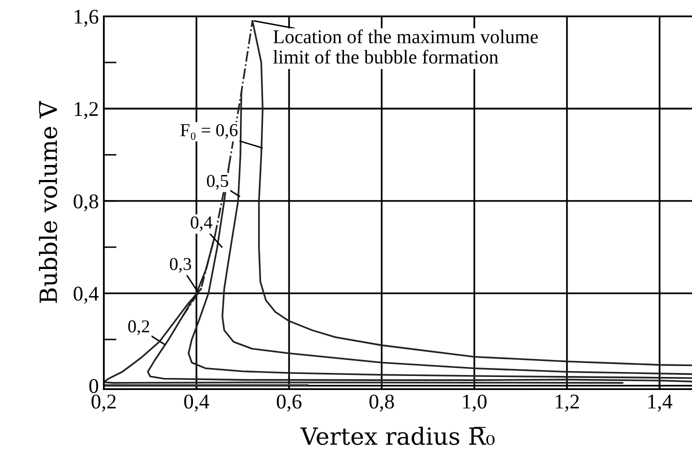 This screenshot has height=466, width=692. I want to click on x-tick-label: 0,8, so click(381, 403).